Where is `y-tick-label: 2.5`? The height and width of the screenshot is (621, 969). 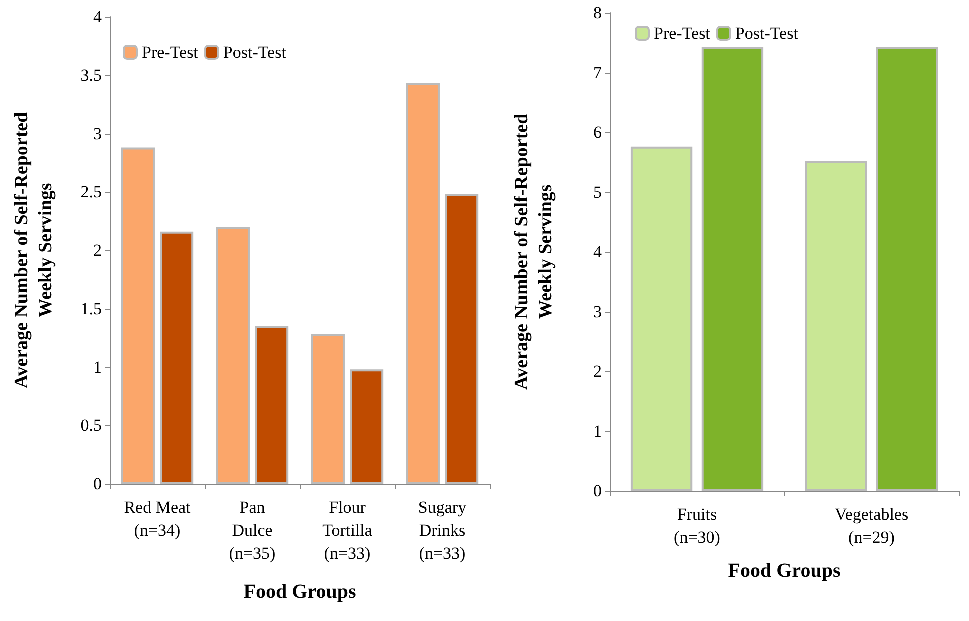
y-tick-label: 2.5 is located at coordinates (91, 192).